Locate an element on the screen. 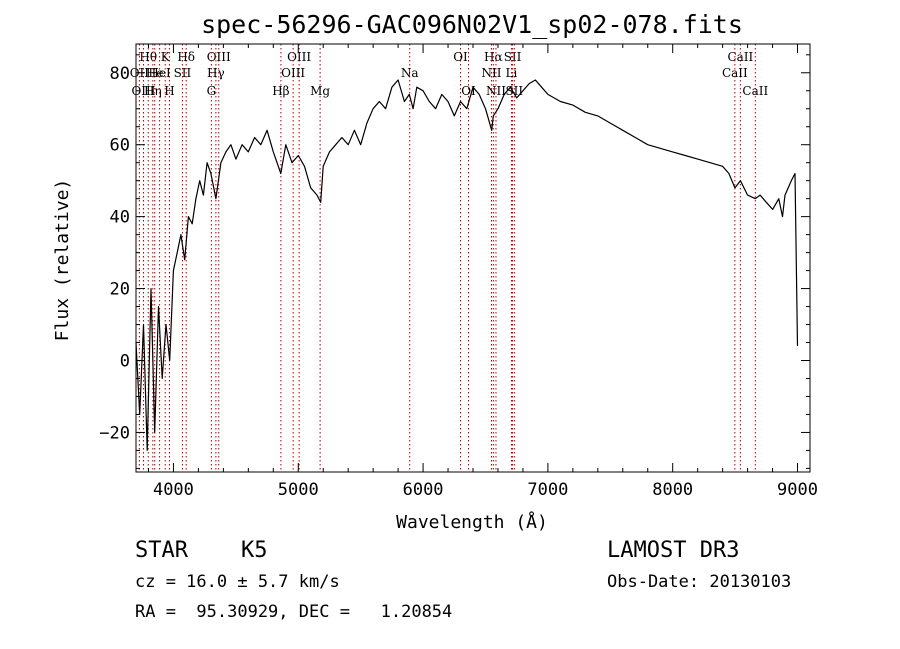  observation-date: Obs-Date: 20130103 is located at coordinates (699, 582).